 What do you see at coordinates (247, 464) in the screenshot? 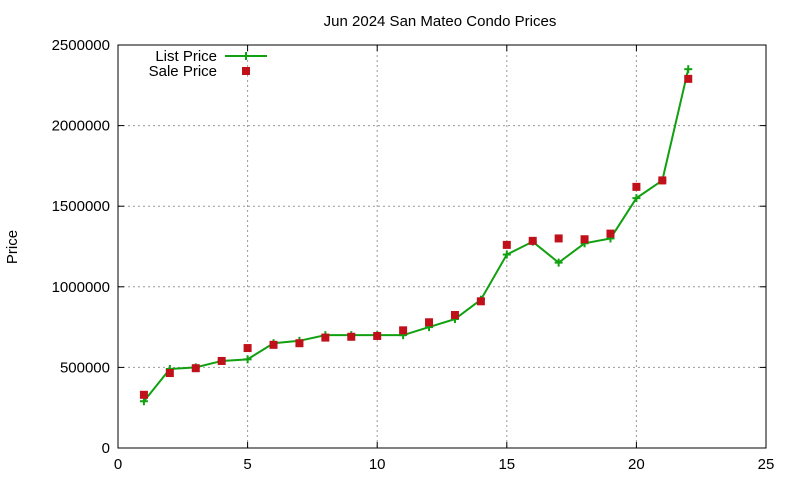
I see `x-tick-label: 5` at bounding box center [247, 464].